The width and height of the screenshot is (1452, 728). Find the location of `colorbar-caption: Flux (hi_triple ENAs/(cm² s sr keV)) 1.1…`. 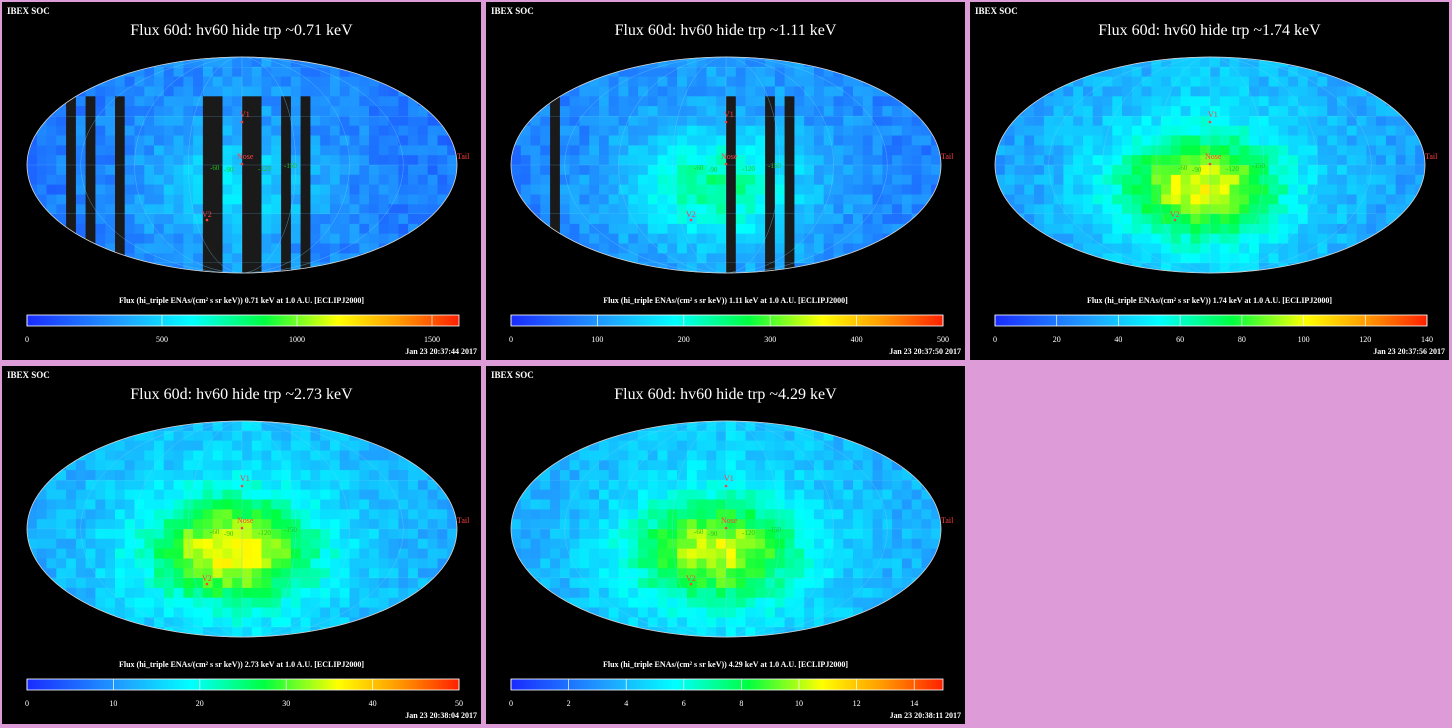

colorbar-caption: Flux (hi_triple ENAs/(cm² s sr keV)) 1.1… is located at coordinates (725, 300).